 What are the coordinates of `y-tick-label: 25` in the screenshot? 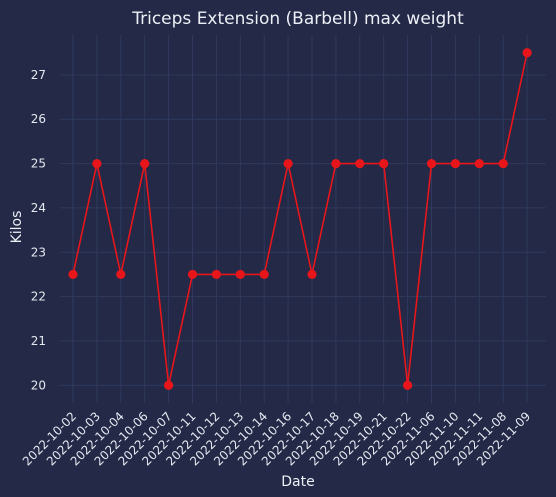 It's located at (38, 164).